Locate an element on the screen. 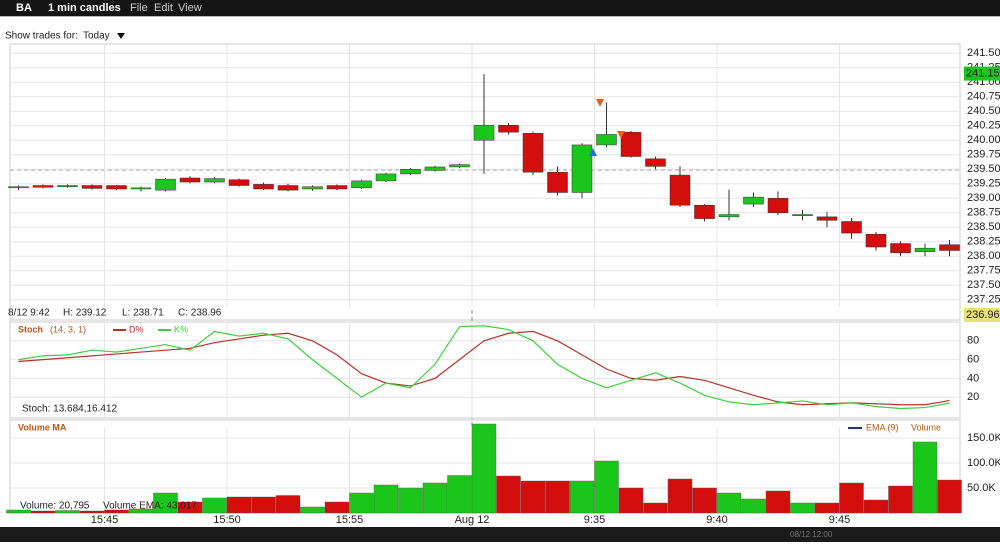 This screenshot has height=547, width=1000. y-tick-label: 40 is located at coordinates (973, 378).